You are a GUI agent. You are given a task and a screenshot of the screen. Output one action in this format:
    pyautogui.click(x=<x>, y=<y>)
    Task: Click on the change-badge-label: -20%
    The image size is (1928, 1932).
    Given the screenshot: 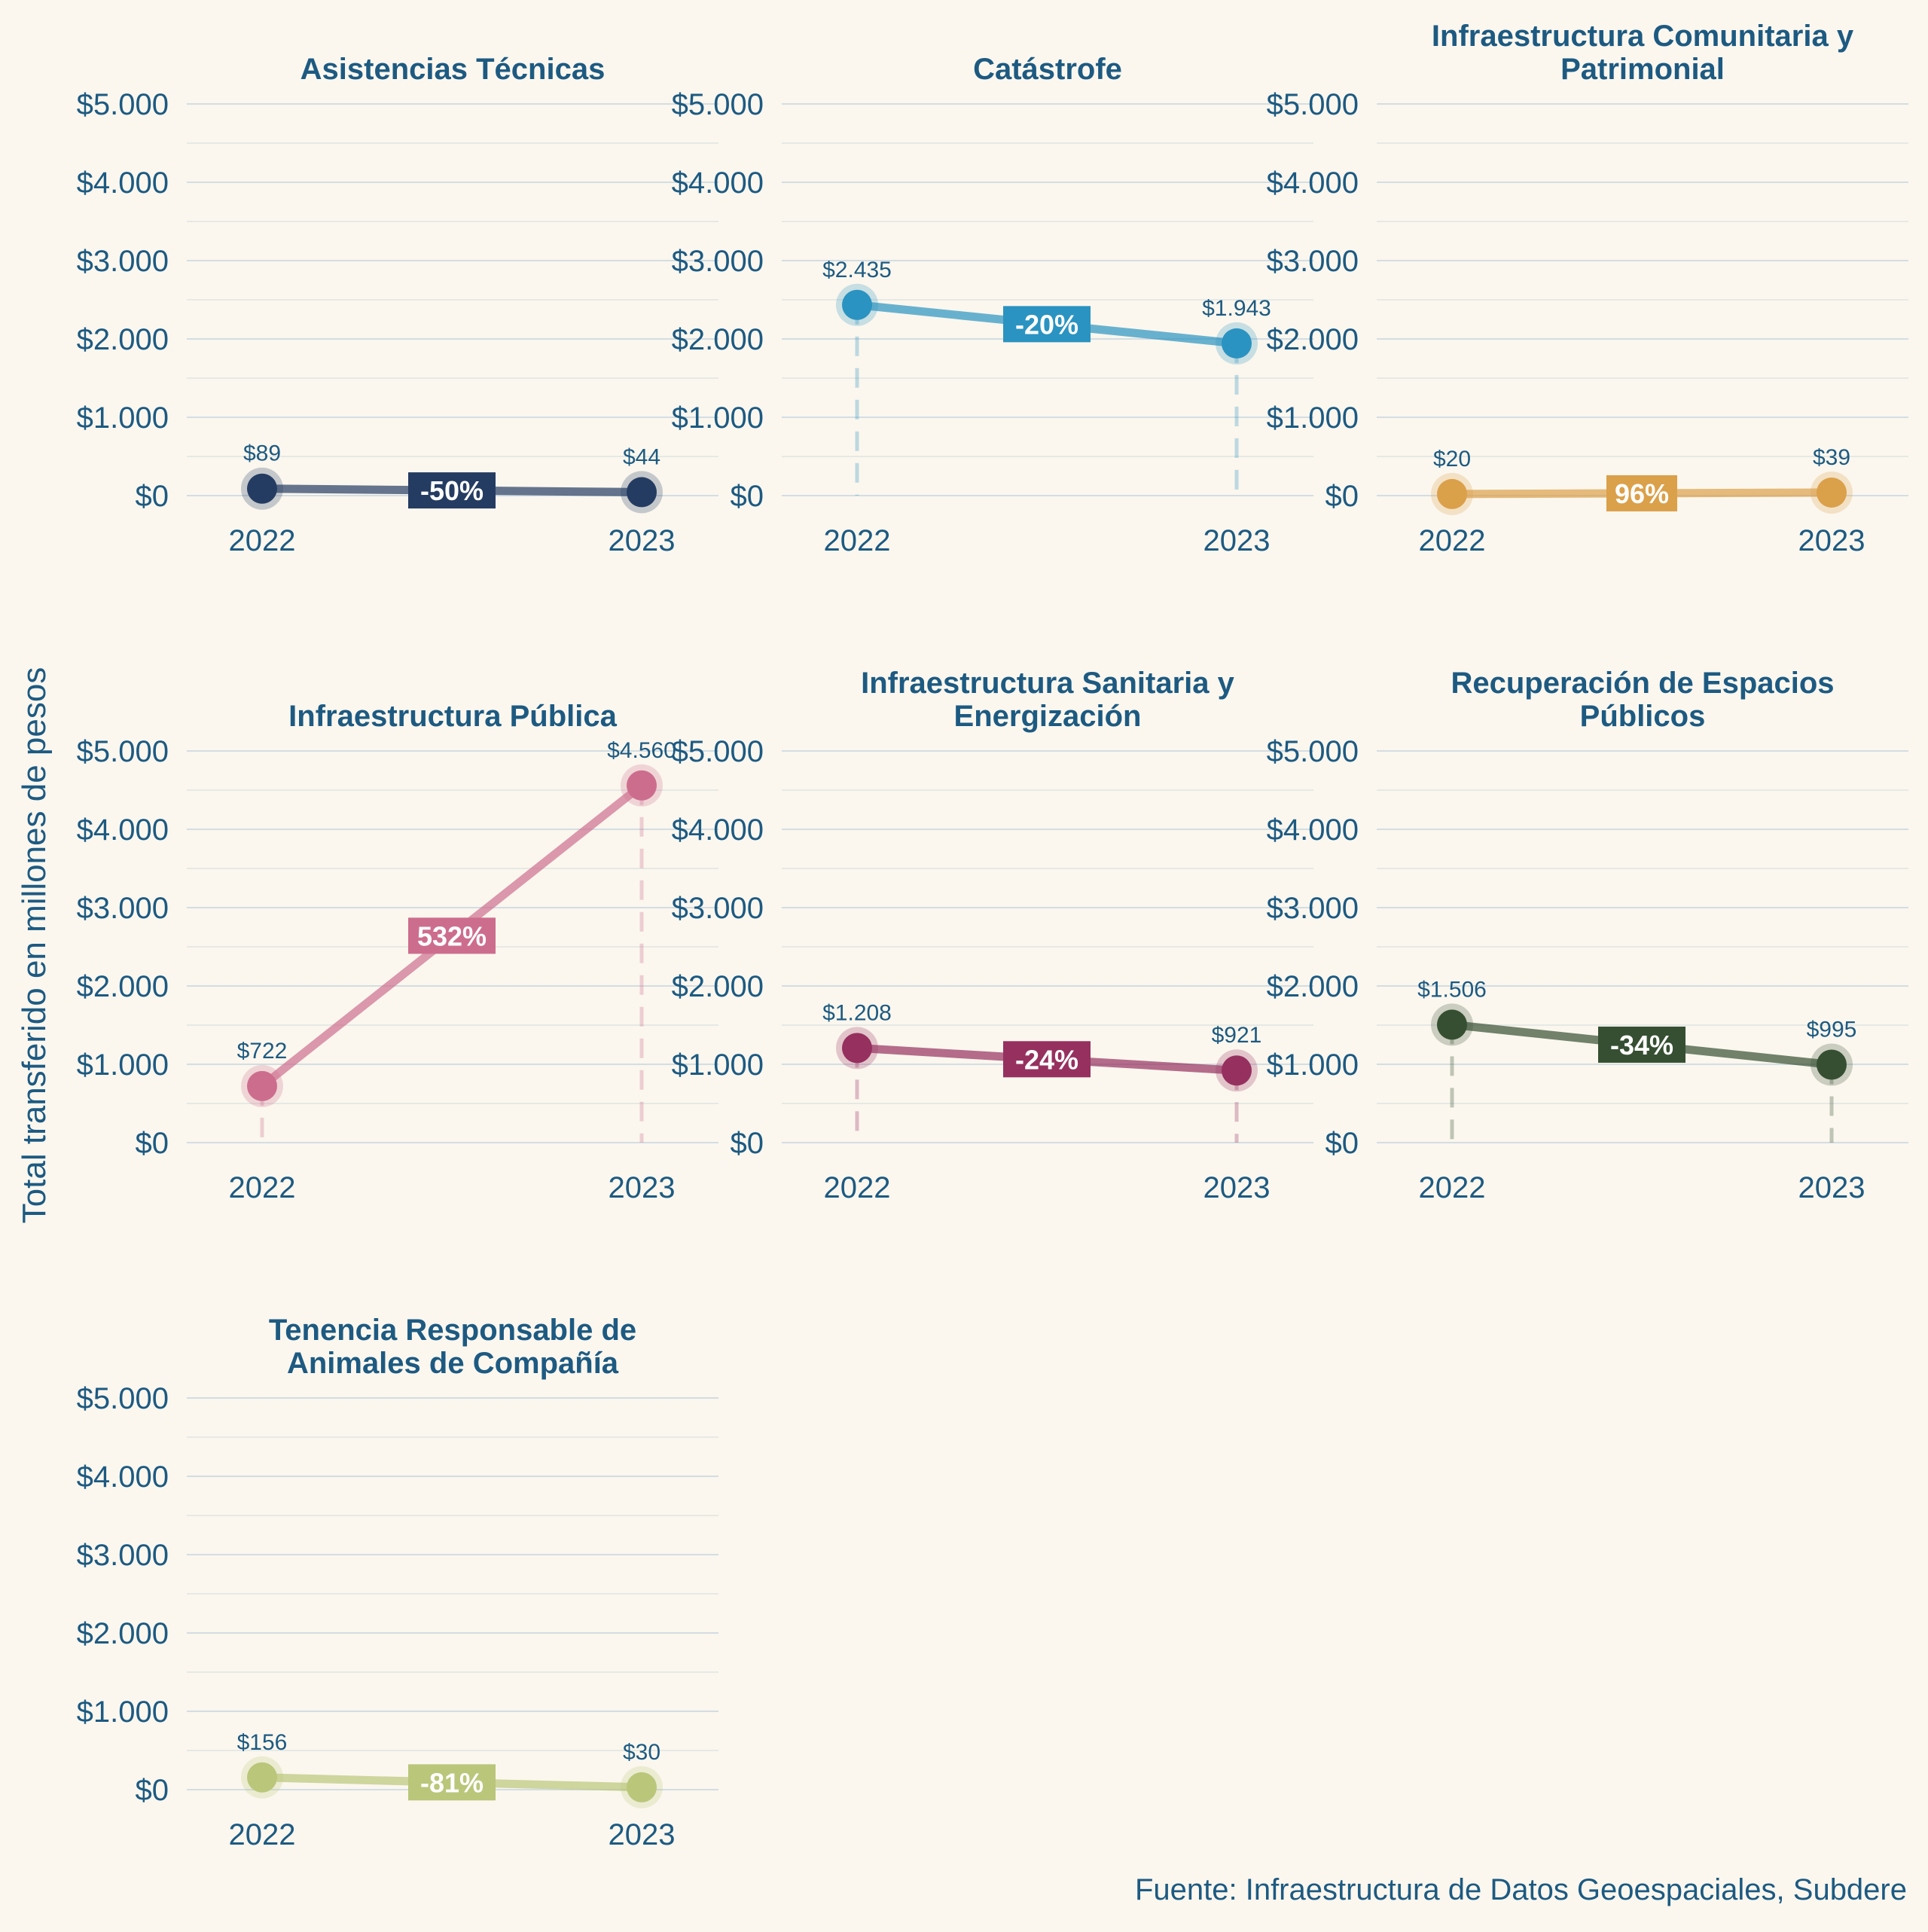 What is the action you would take?
    pyautogui.click(x=1046, y=325)
    